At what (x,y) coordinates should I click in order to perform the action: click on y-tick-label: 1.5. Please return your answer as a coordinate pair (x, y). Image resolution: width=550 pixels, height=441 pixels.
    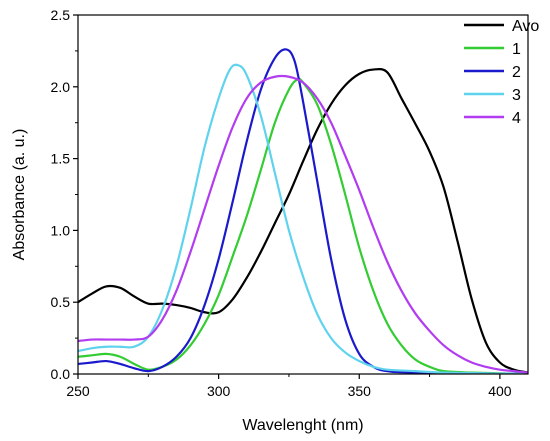
    Looking at the image, I should click on (61, 159).